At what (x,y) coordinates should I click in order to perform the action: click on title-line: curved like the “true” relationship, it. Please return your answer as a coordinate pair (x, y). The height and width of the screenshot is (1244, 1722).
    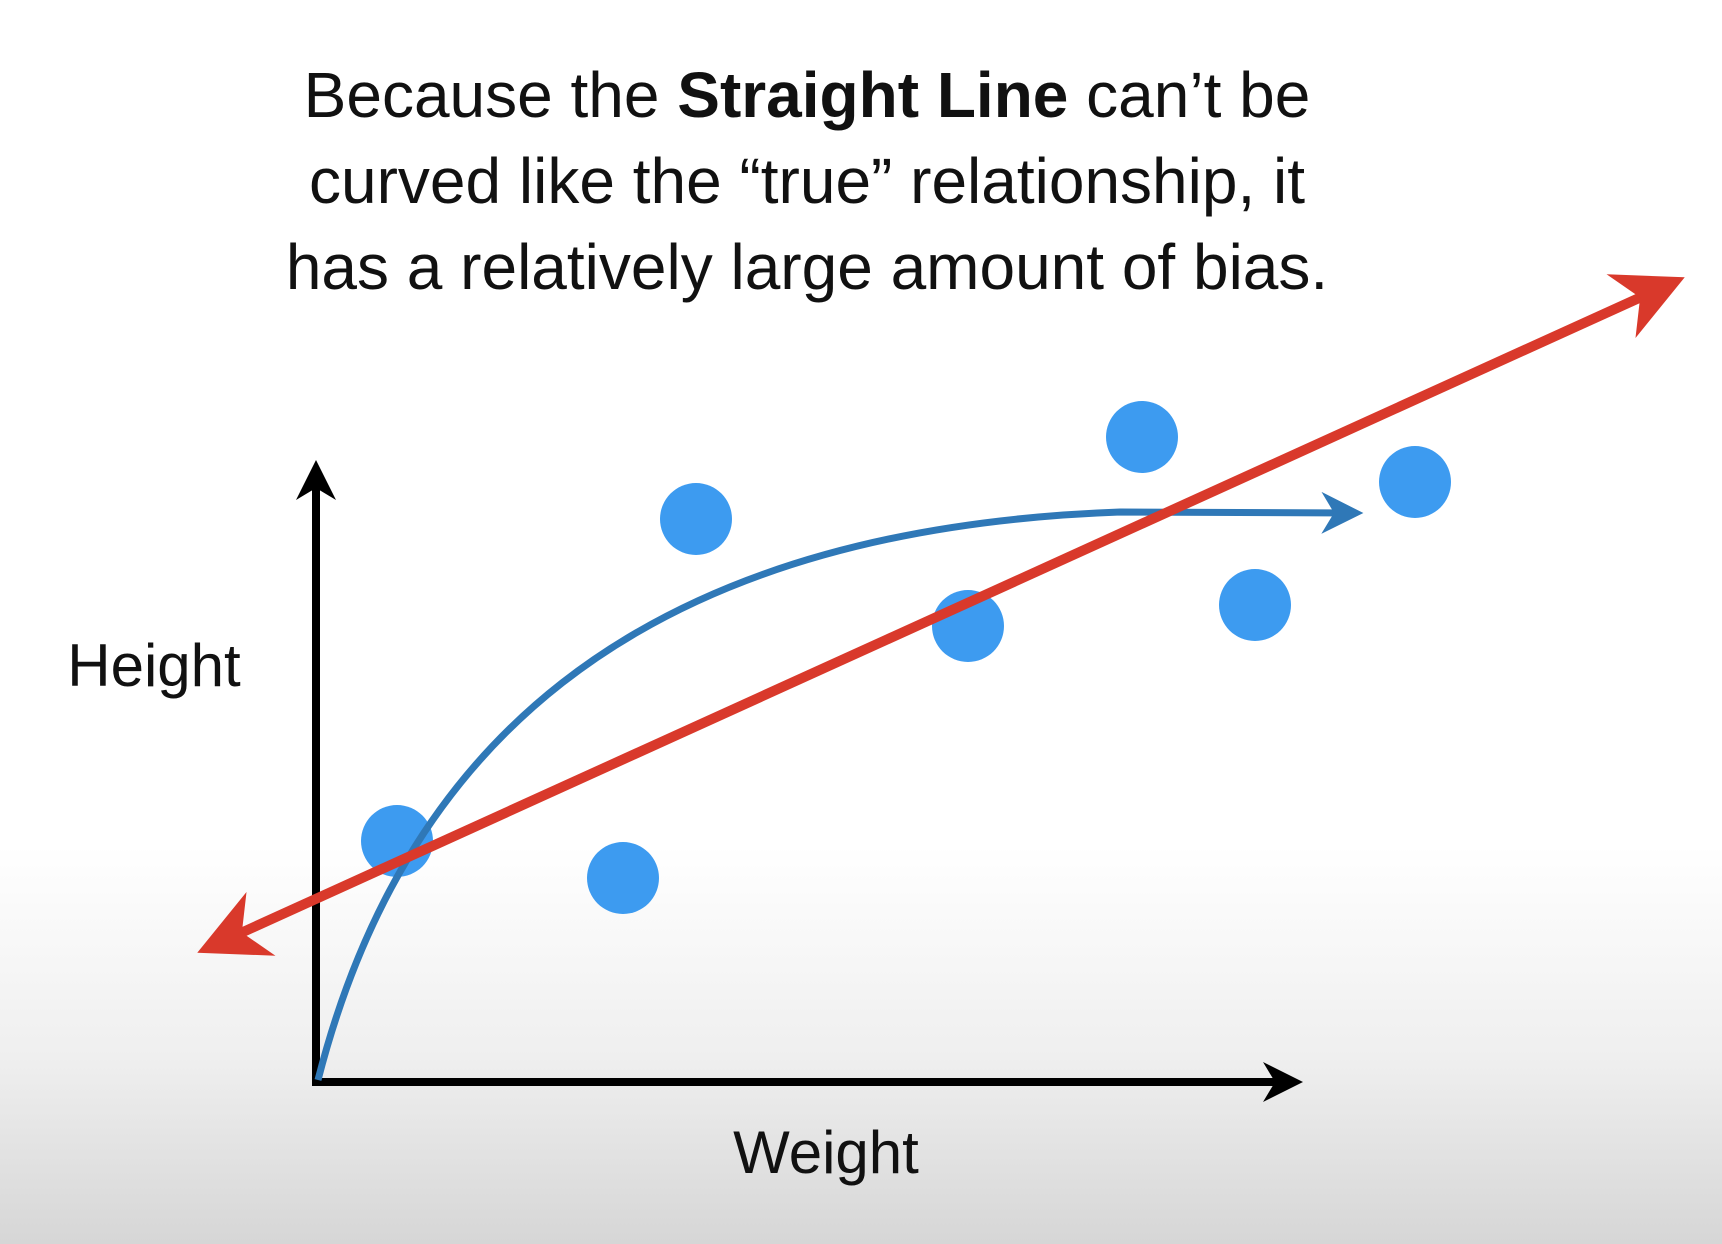
    Looking at the image, I should click on (807, 181).